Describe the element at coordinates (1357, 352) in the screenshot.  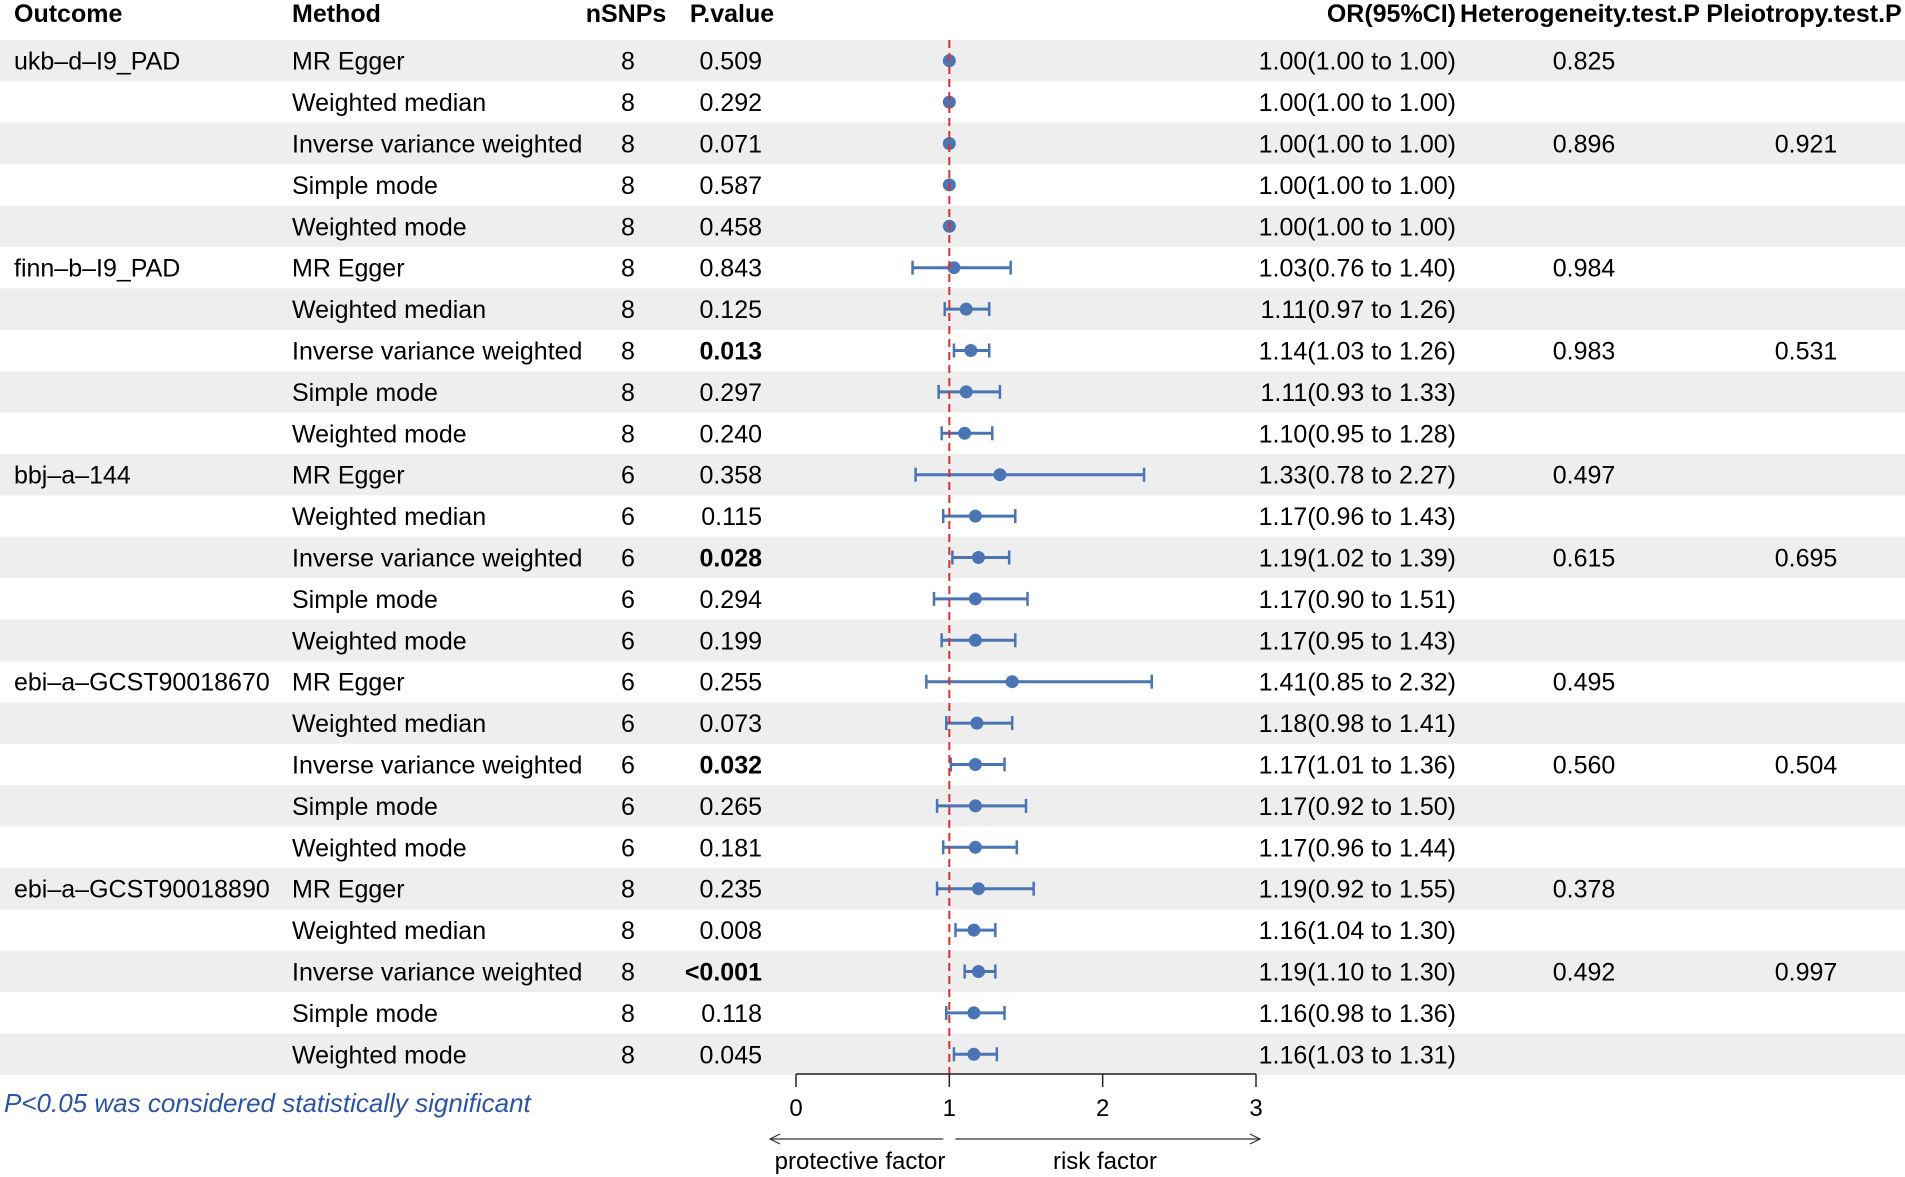
I see `cell-or: 1.14(1.03 to 1.26)` at that location.